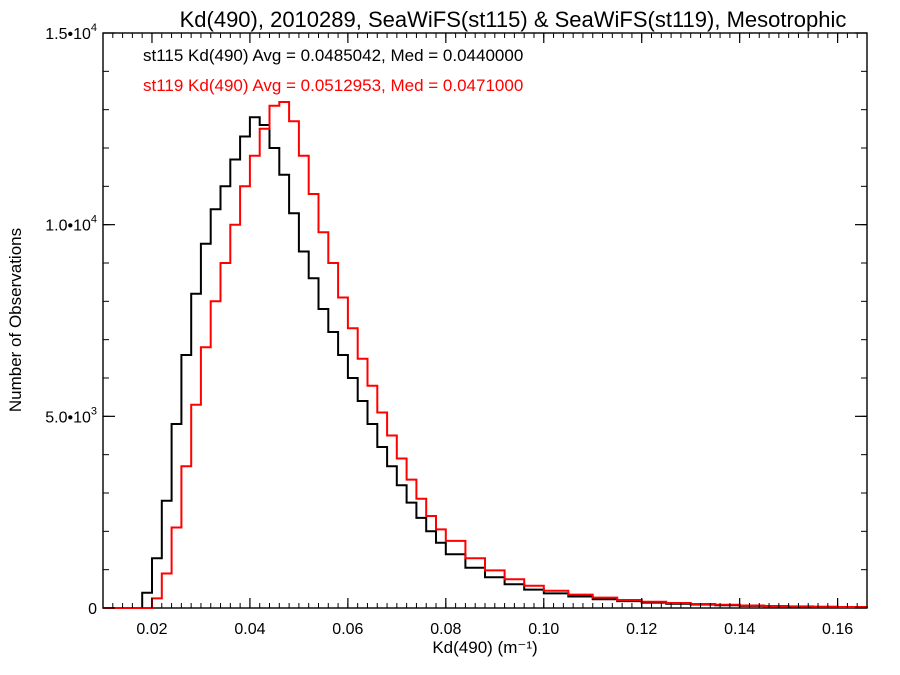 This screenshot has width=900, height=675. I want to click on x-tick-label: 0.08, so click(445, 629).